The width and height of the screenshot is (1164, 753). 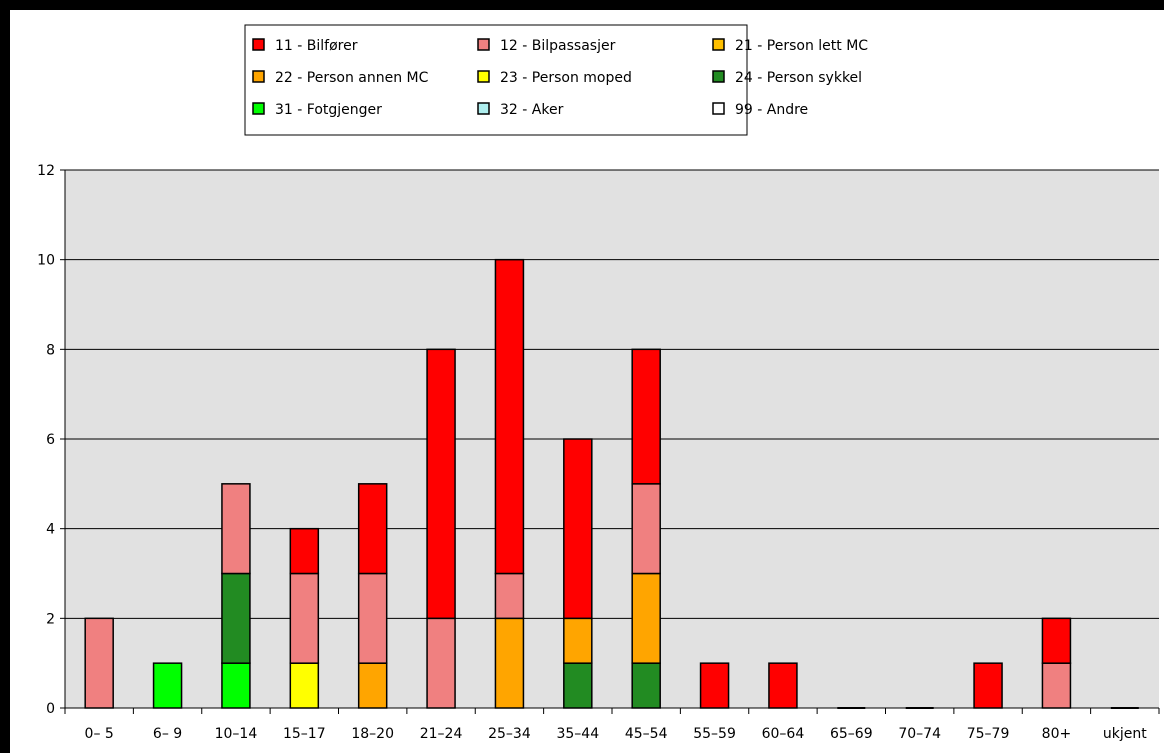 I want to click on y-tick-label: 2, so click(x=50, y=619).